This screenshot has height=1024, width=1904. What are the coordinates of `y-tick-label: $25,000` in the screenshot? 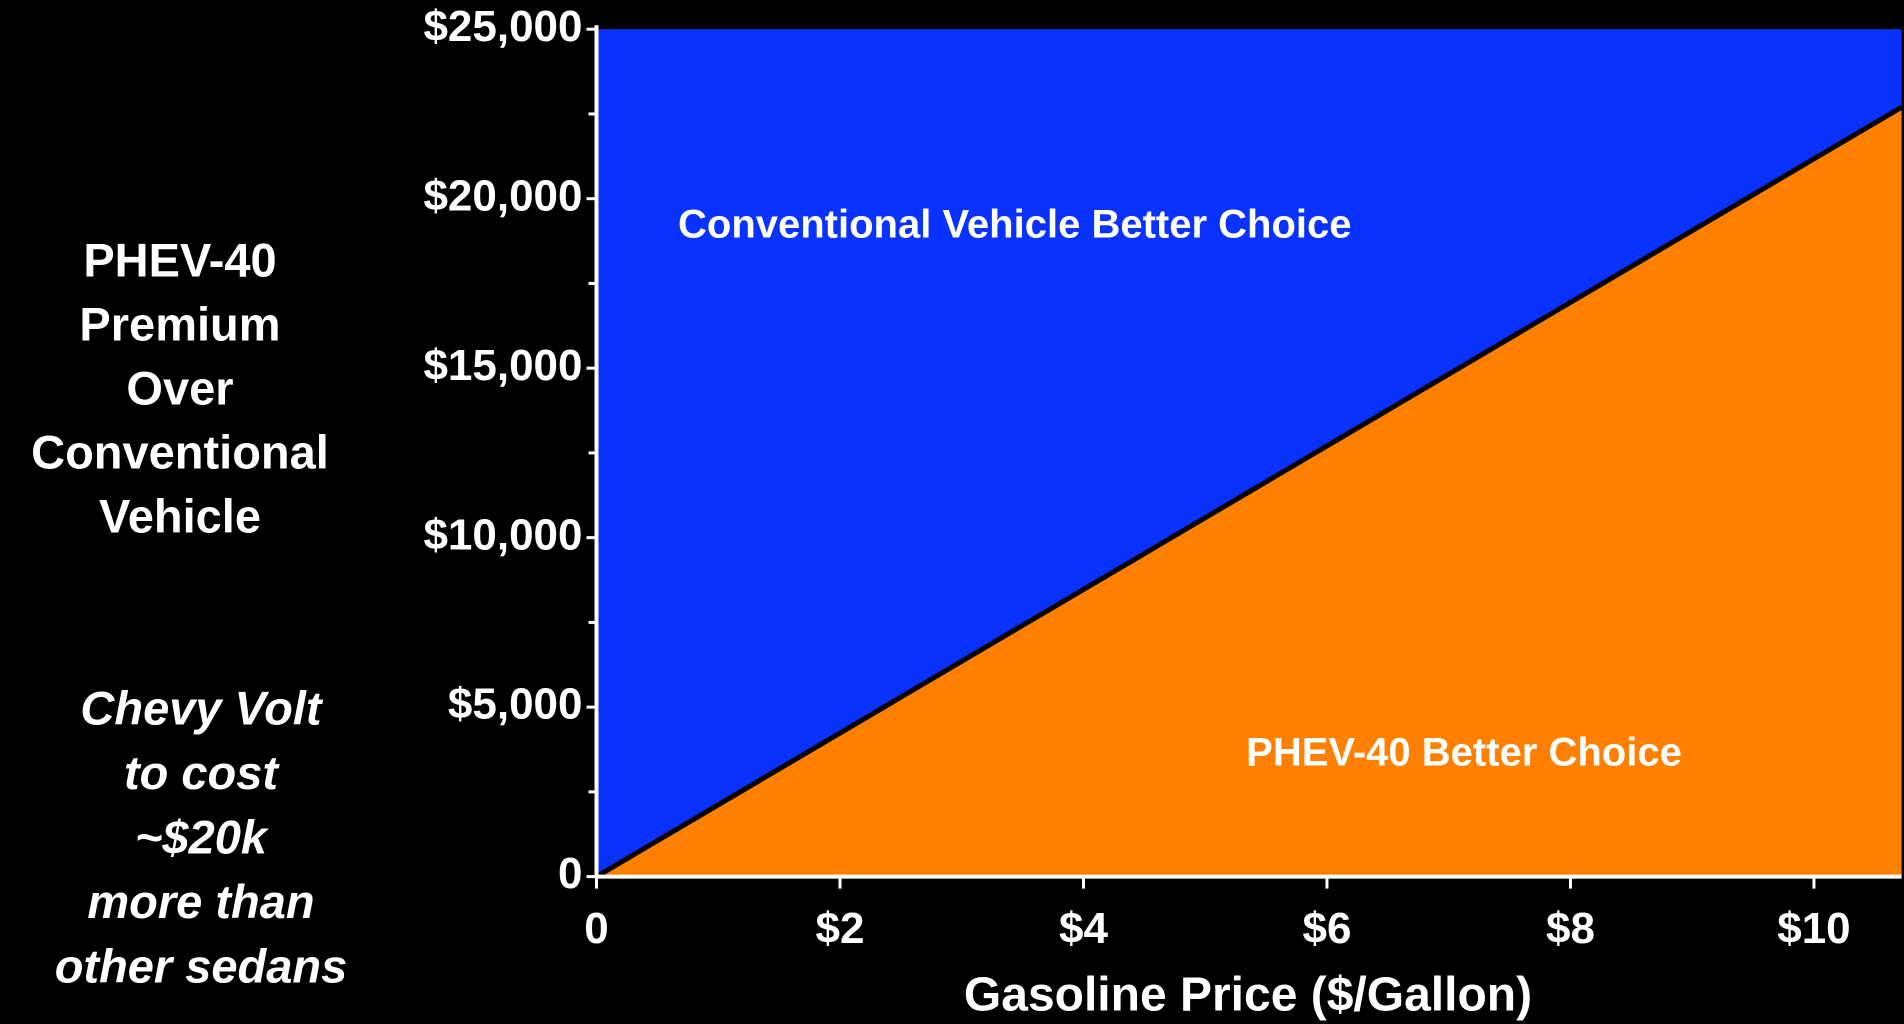 It's located at (502, 26).